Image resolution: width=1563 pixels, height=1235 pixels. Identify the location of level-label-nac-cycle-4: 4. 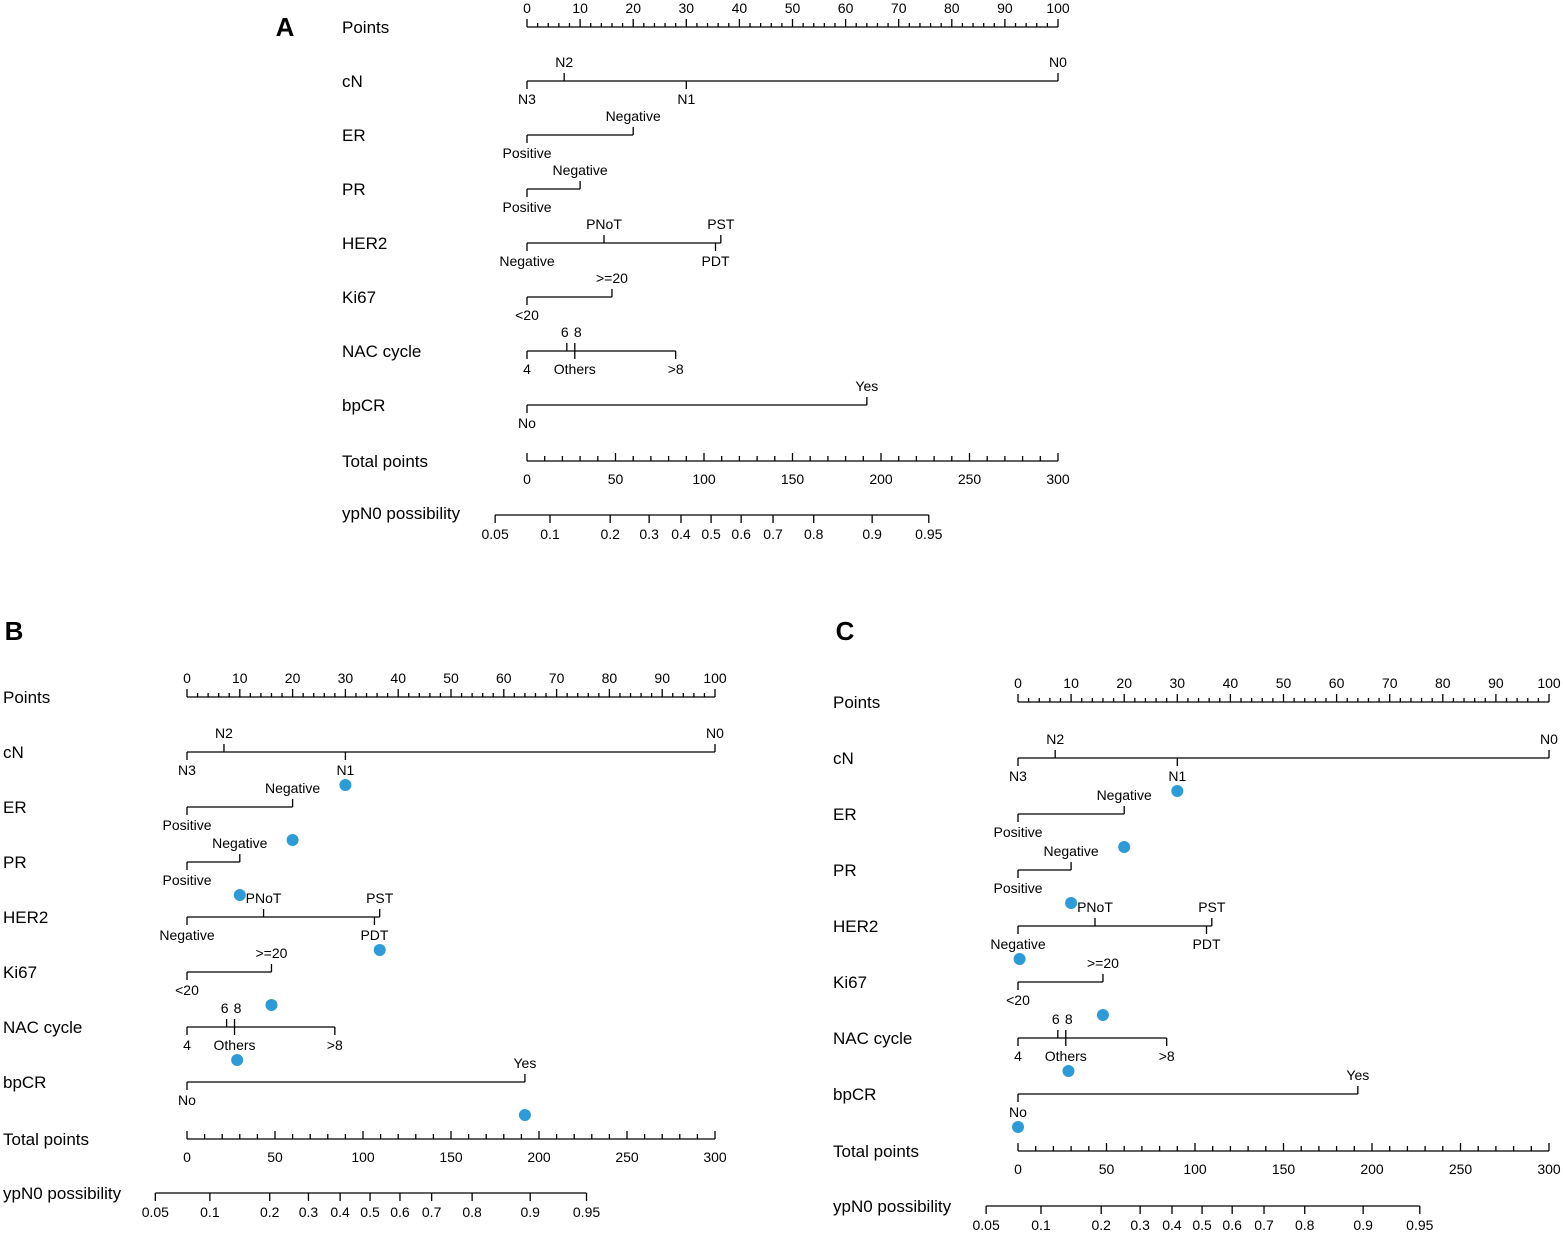
(1018, 1056).